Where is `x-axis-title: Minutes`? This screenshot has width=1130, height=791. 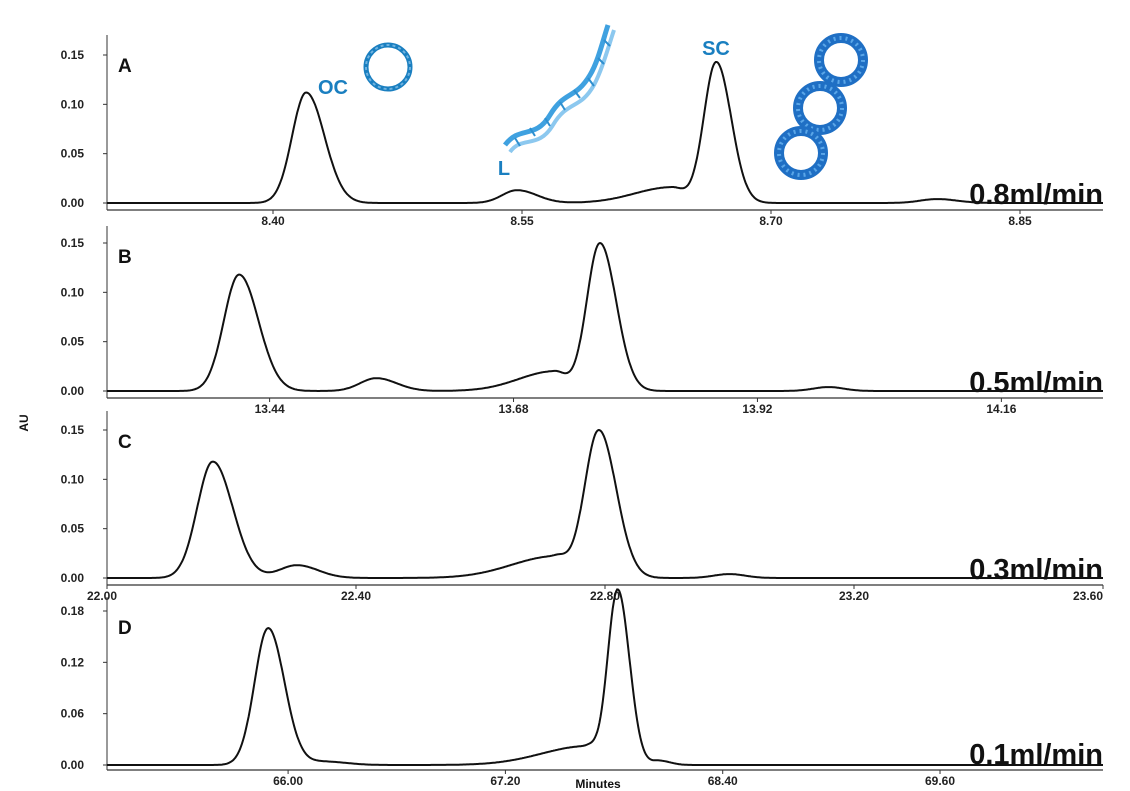
x-axis-title: Minutes is located at coordinates (598, 784).